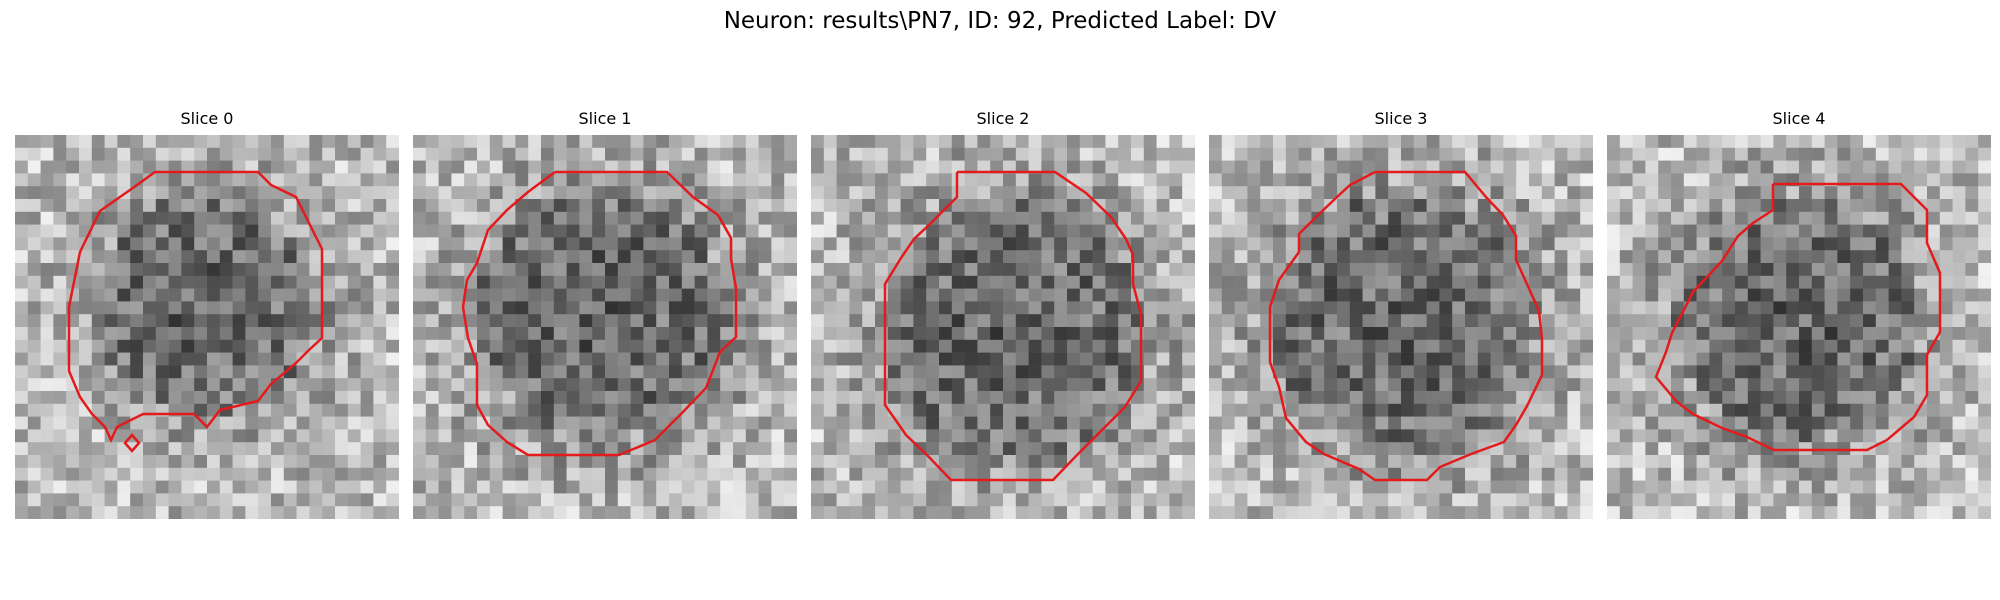 Image resolution: width=2000 pixels, height=600 pixels. Describe the element at coordinates (207, 118) in the screenshot. I see `slice-title: Slice 0` at that location.